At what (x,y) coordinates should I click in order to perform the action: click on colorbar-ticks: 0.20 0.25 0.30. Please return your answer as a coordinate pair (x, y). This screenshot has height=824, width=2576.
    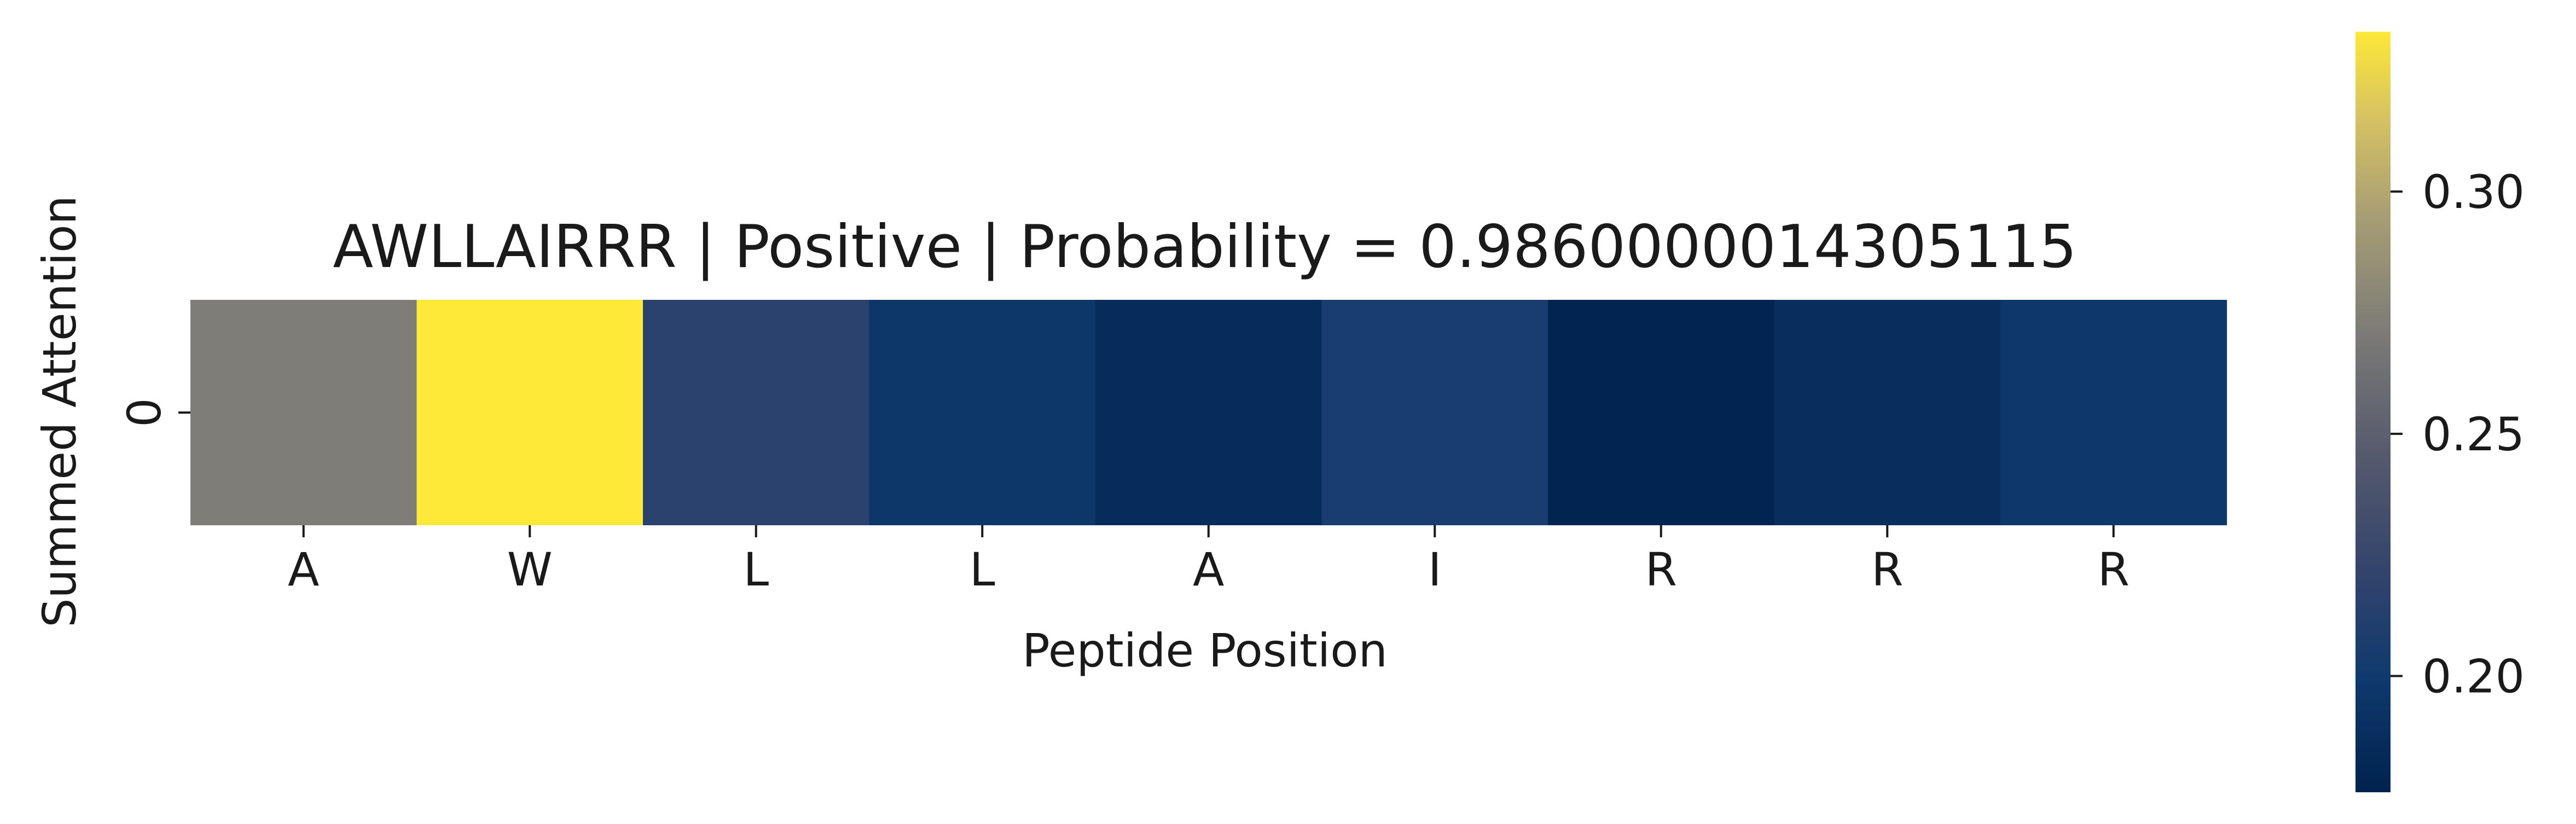
    Looking at the image, I should click on (2458, 434).